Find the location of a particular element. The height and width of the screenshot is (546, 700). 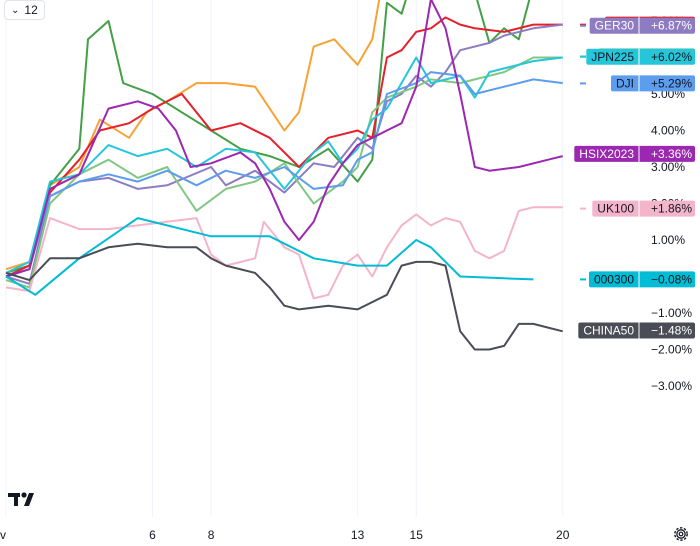

x-tick-label: 15 is located at coordinates (417, 535).